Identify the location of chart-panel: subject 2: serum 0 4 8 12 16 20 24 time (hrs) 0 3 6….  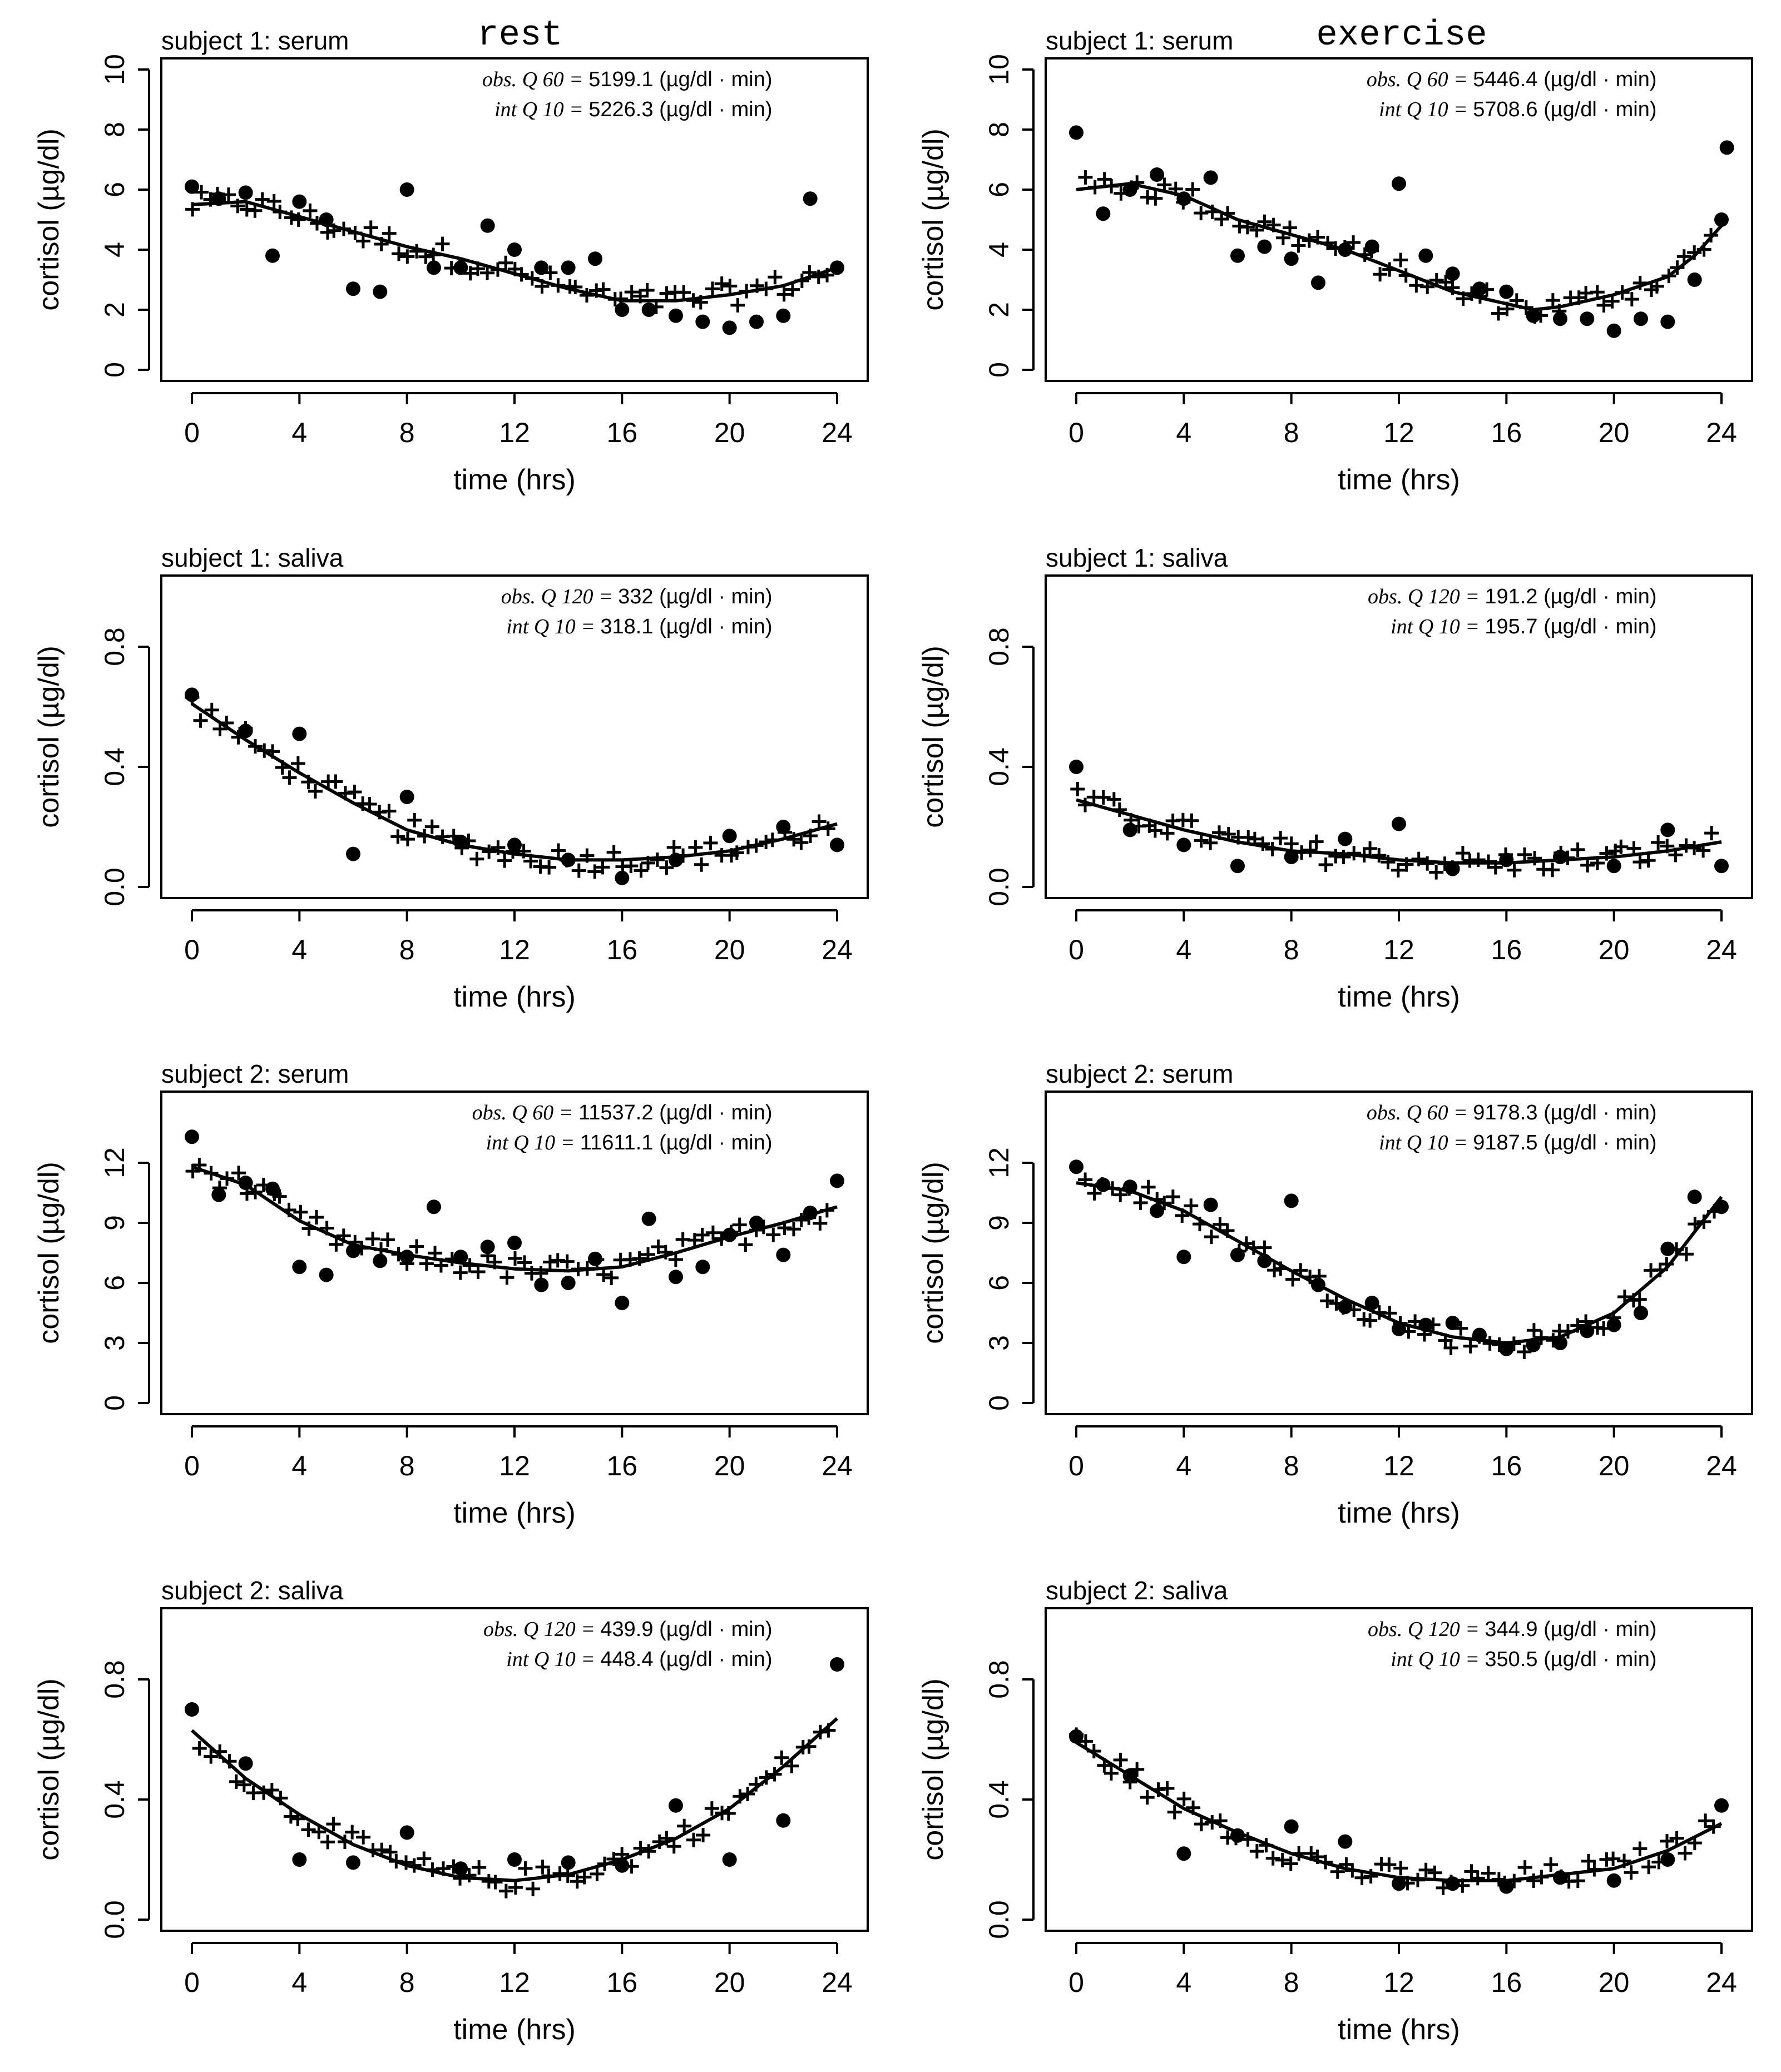
(1335, 1294).